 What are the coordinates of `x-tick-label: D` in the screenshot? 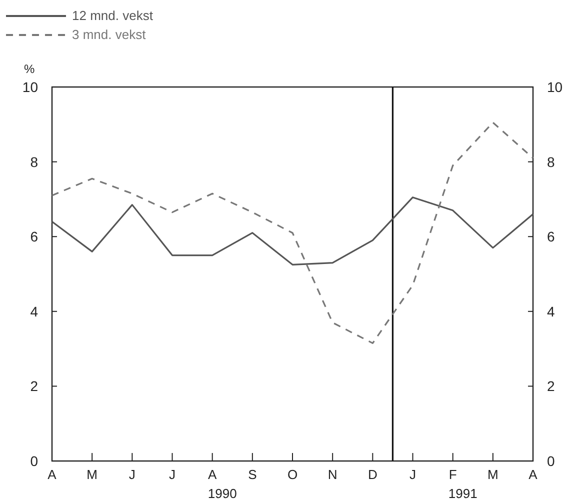 It's located at (373, 474).